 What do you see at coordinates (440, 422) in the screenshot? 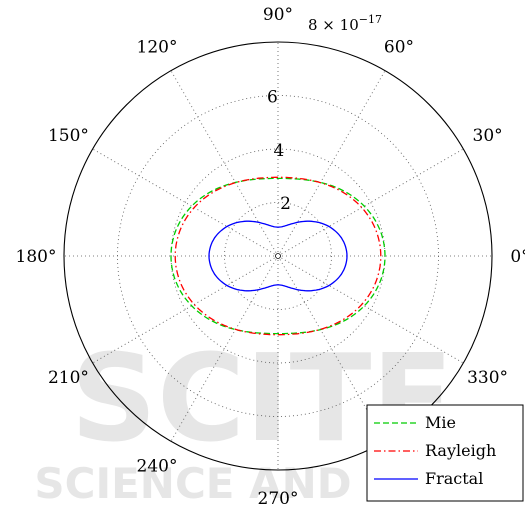
I see `legend-label-mie: Mie` at bounding box center [440, 422].